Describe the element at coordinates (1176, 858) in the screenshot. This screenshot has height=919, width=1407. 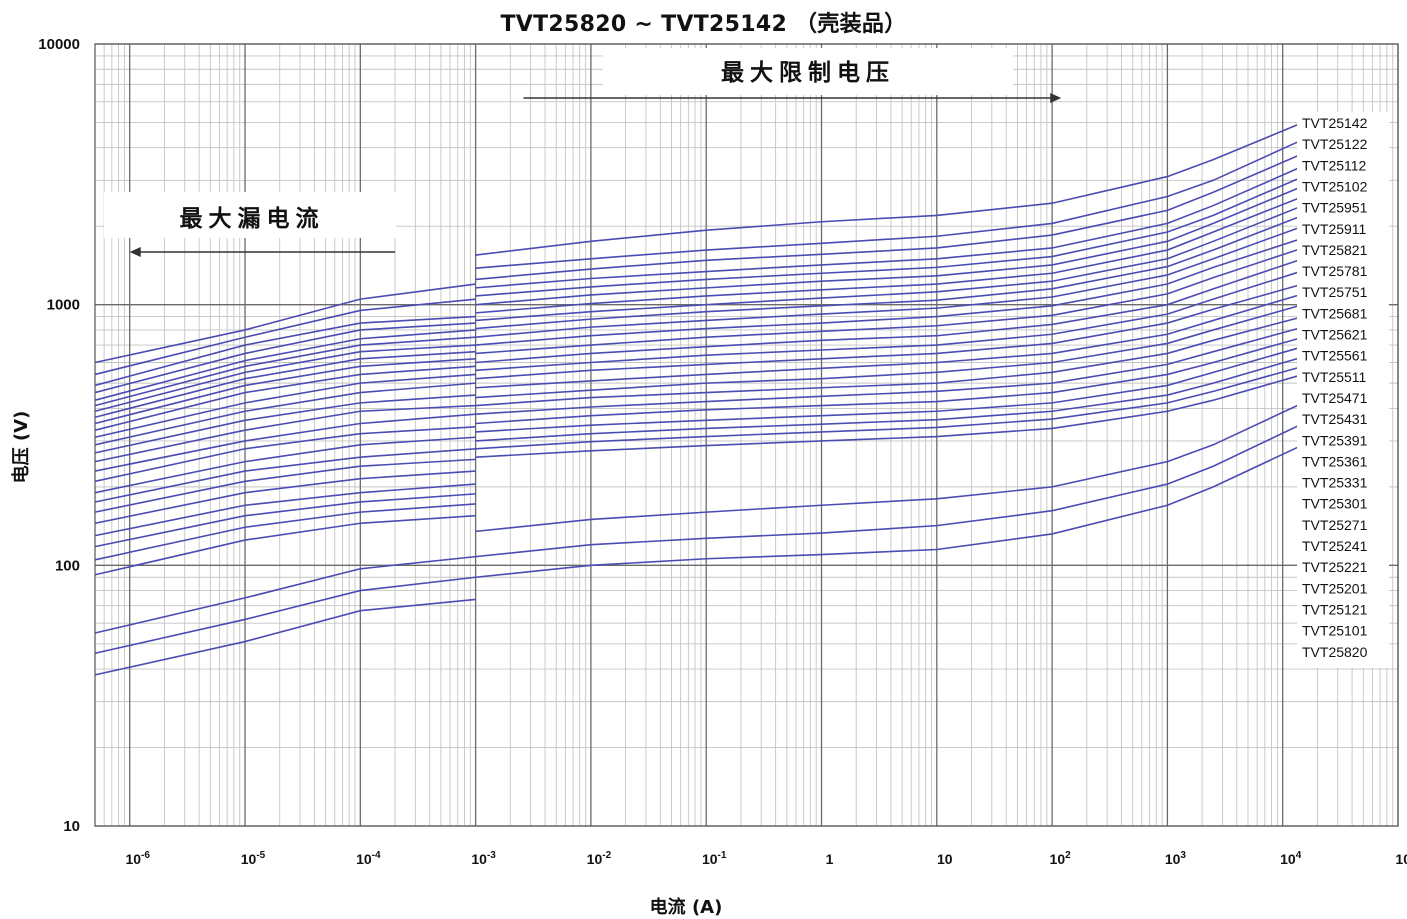
I see `x-tick-label: 10³` at that location.